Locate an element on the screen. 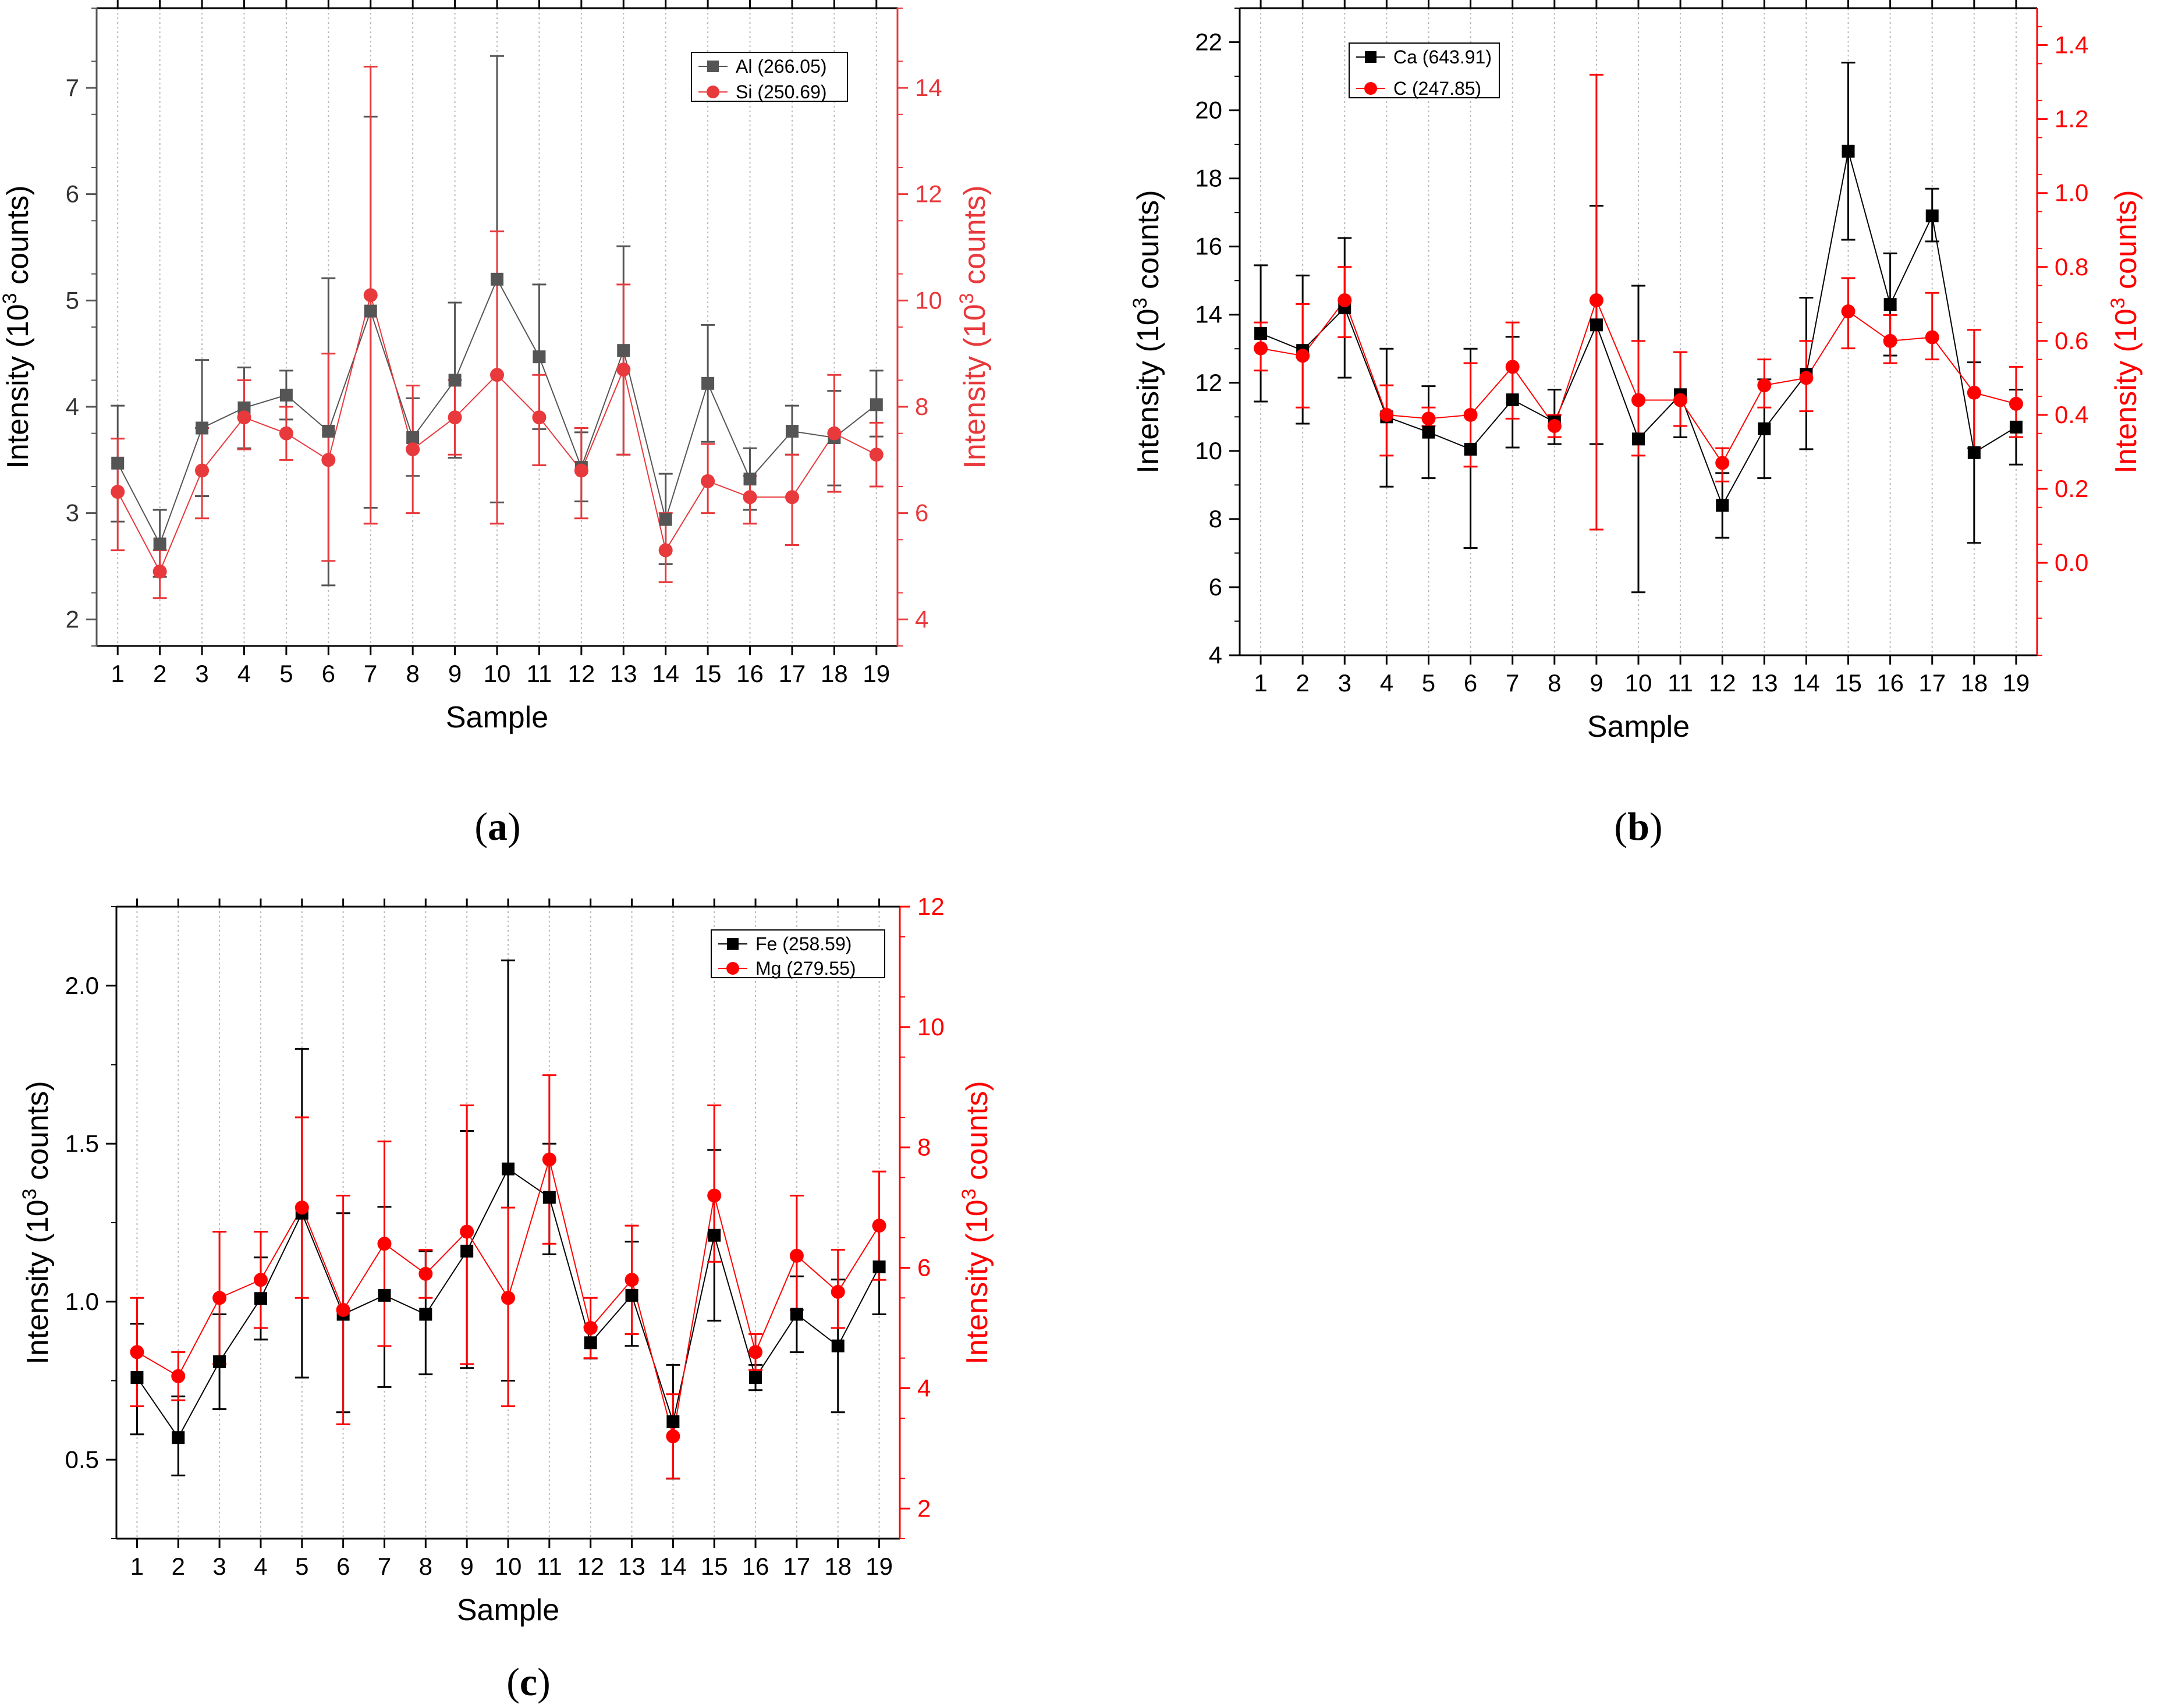 Image resolution: width=2157 pixels, height=1708 pixels. panel-b-y2-tick-label: 0.4 is located at coordinates (2071, 414).